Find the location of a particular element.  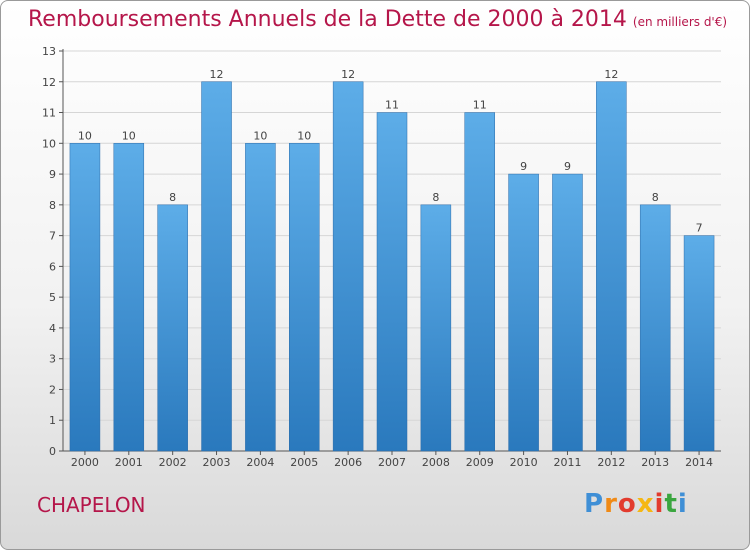

proxiti-logo: Proxiti is located at coordinates (636, 504).